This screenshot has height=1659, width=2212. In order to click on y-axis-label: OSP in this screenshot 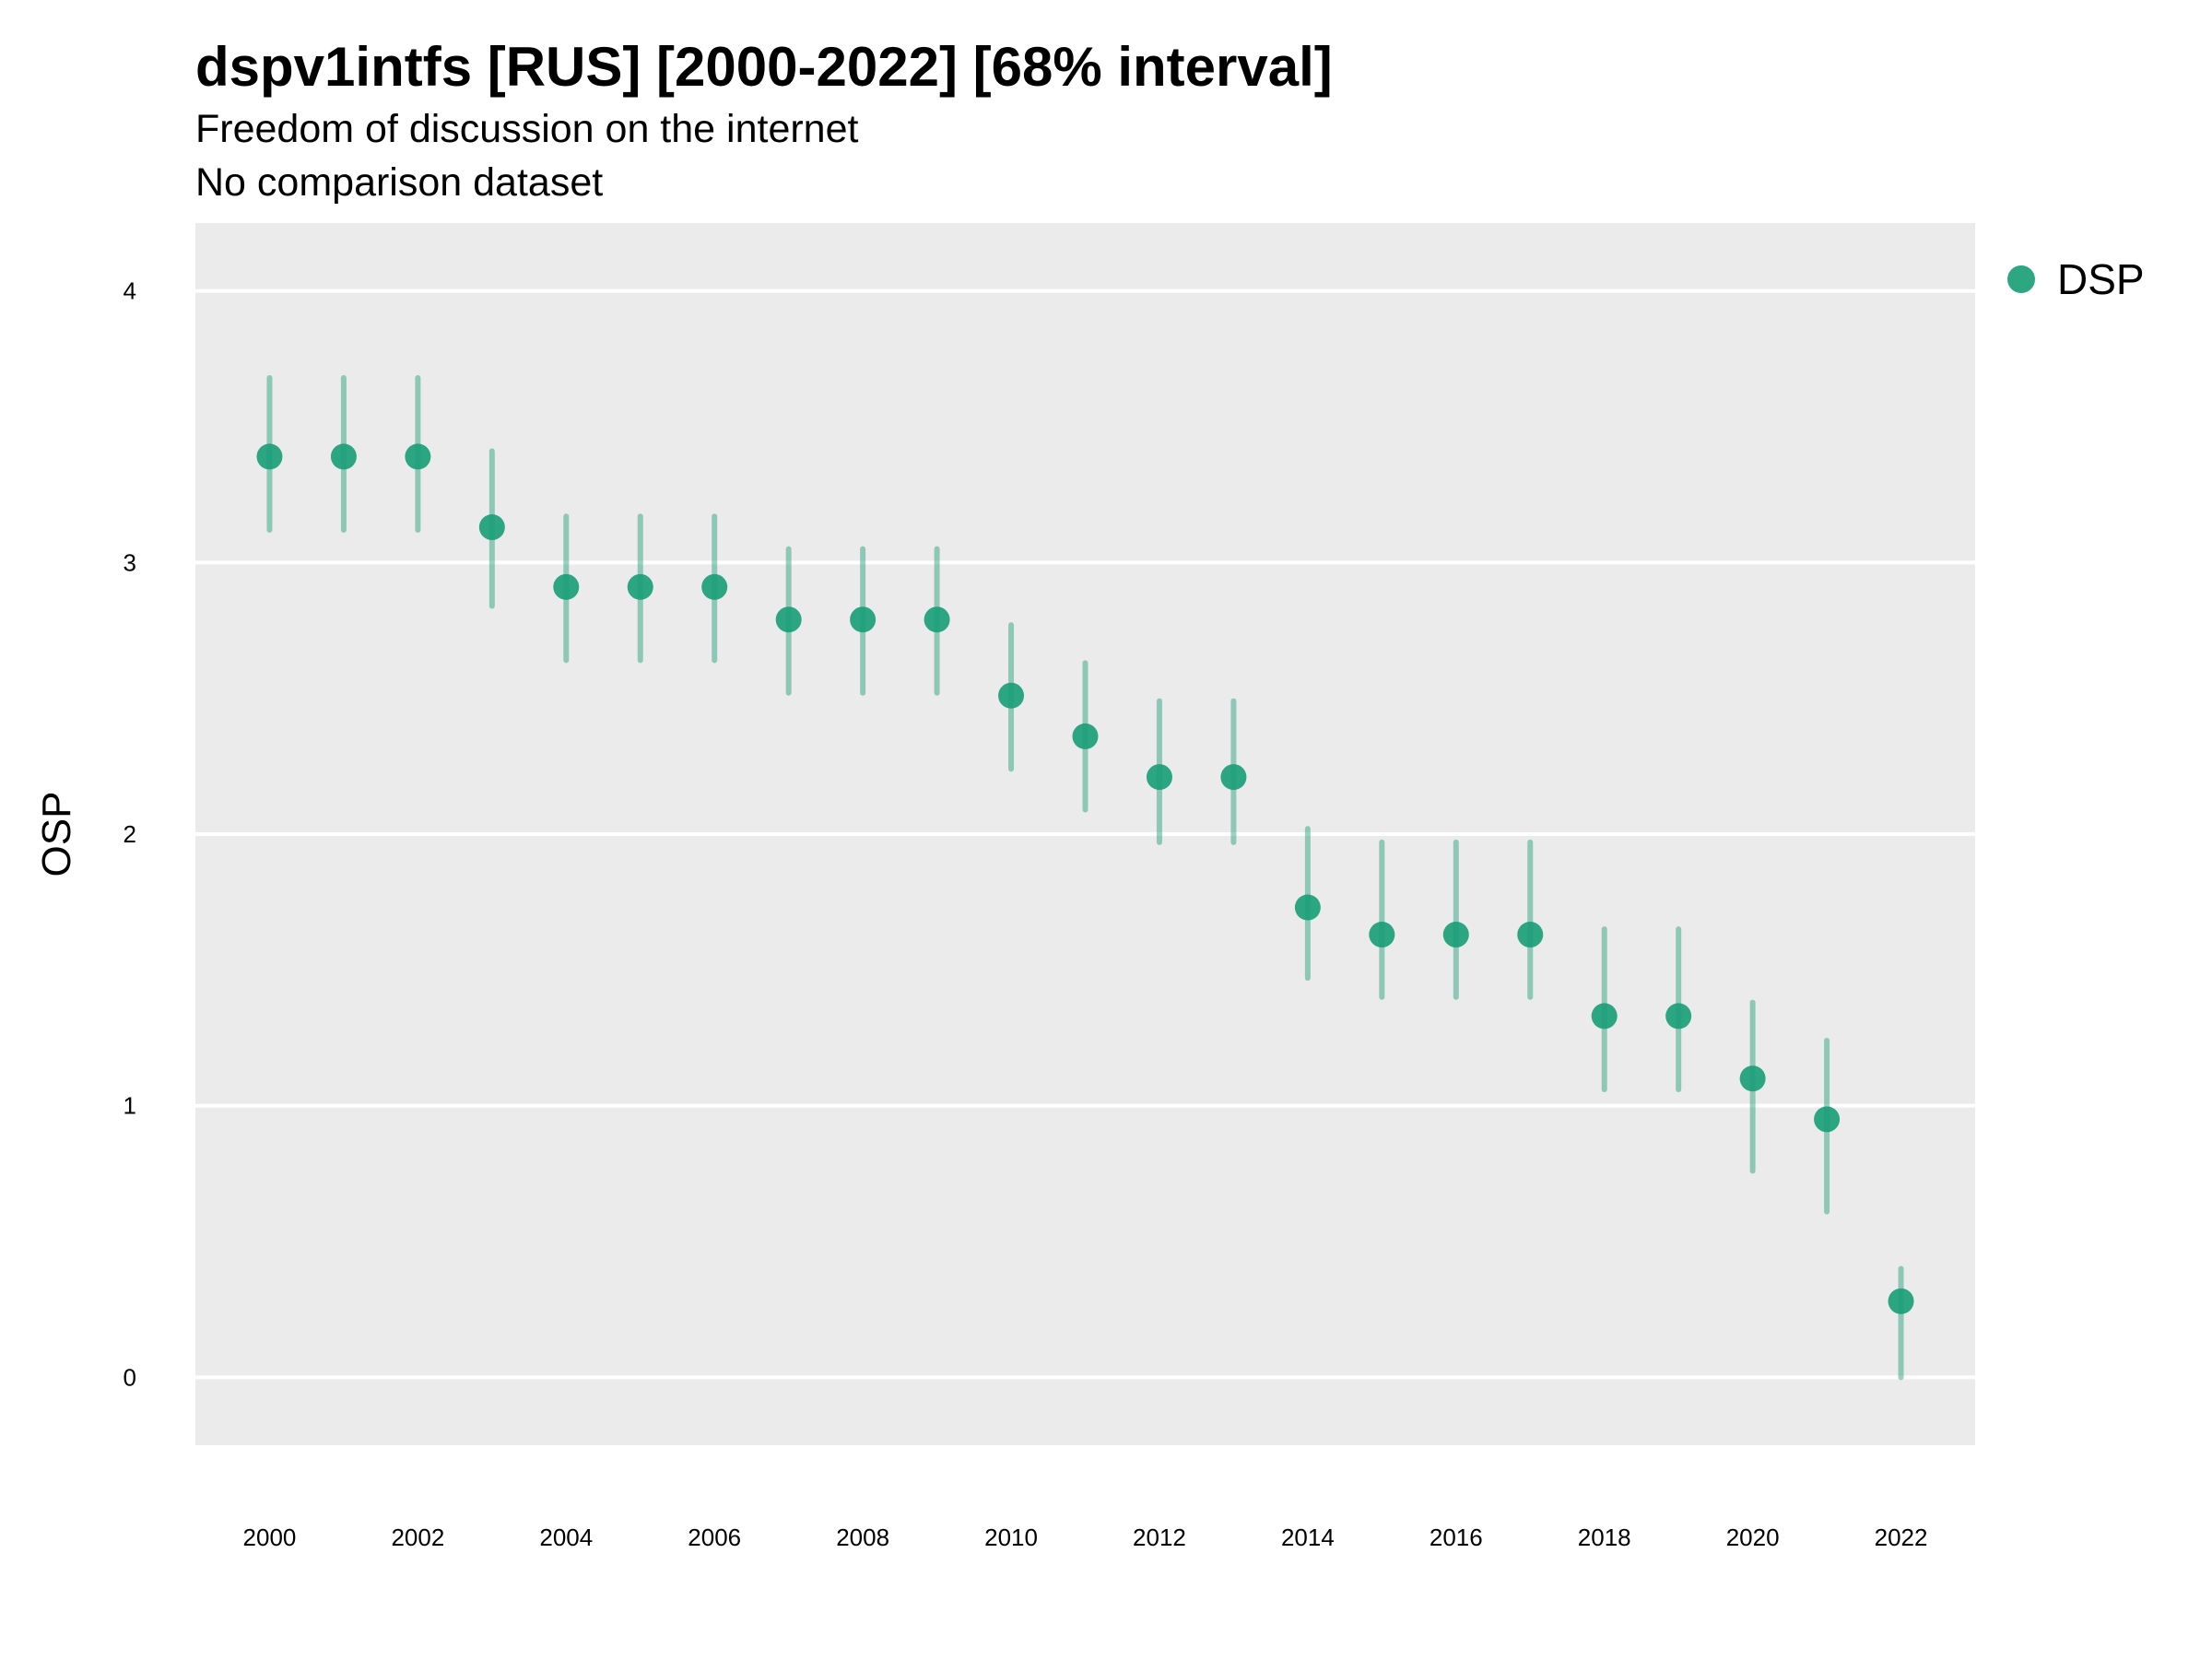, I will do `click(56, 834)`.